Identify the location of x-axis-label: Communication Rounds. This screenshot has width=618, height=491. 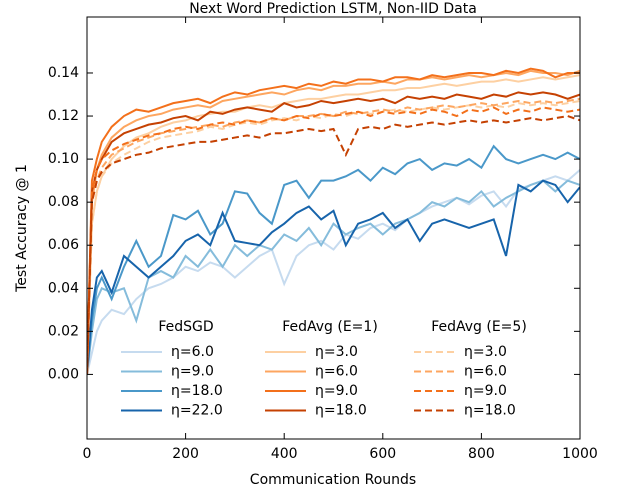
(333, 480).